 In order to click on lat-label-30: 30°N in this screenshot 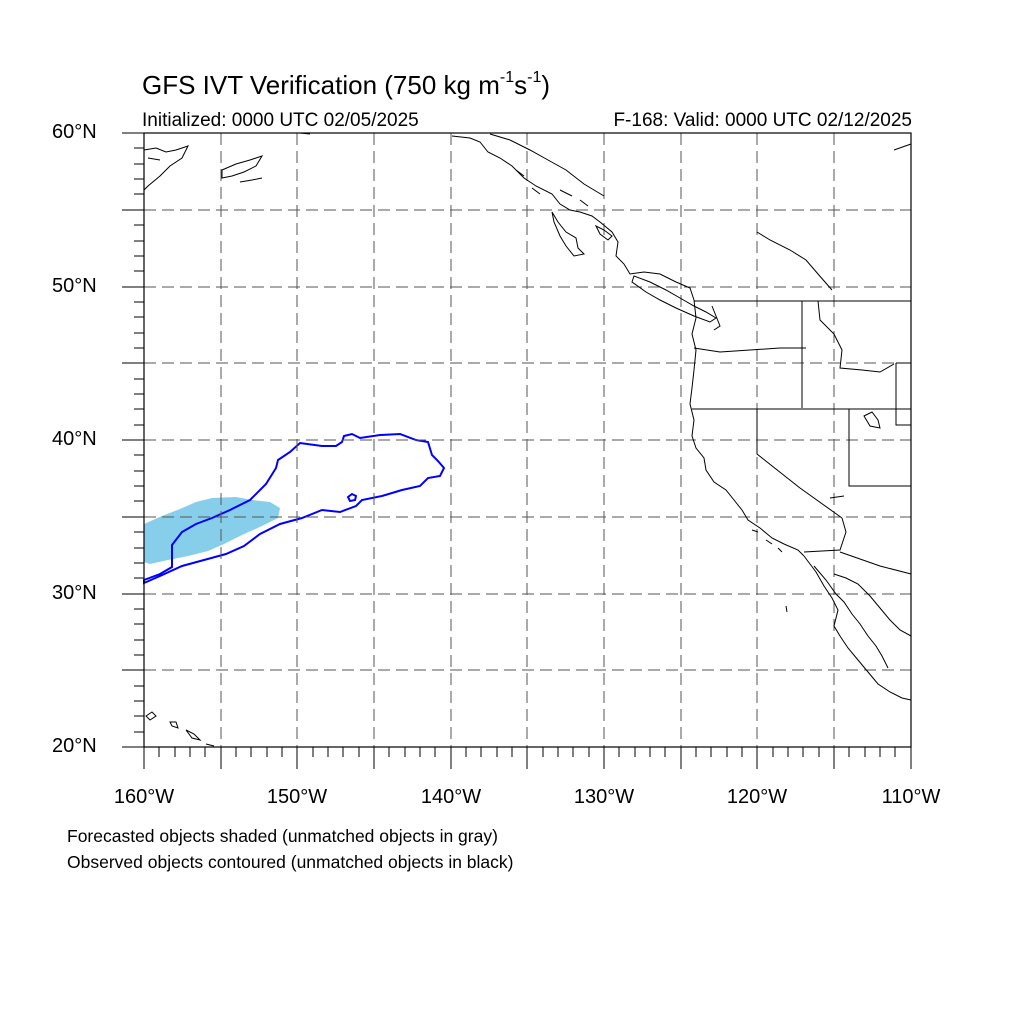, I will do `click(74, 593)`.